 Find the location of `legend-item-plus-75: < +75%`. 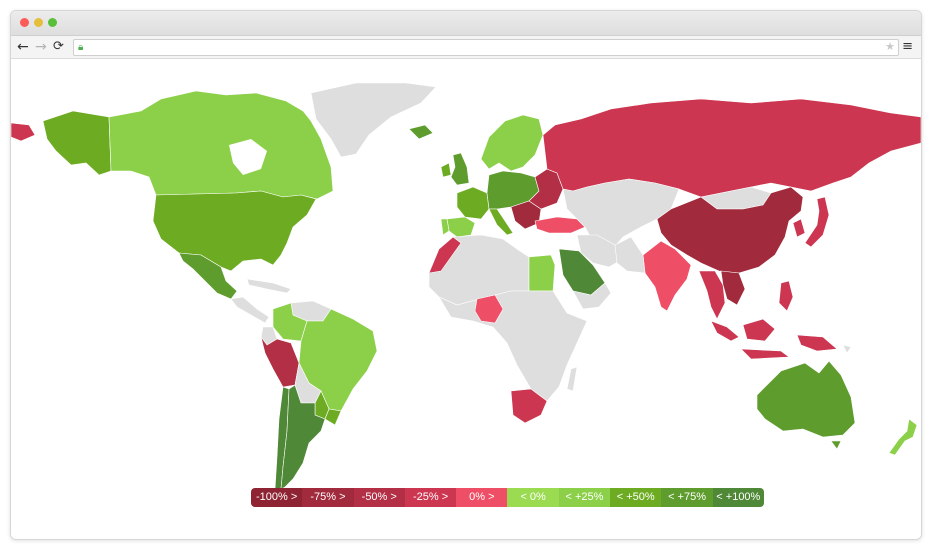

legend-item-plus-75: < +75% is located at coordinates (687, 497).